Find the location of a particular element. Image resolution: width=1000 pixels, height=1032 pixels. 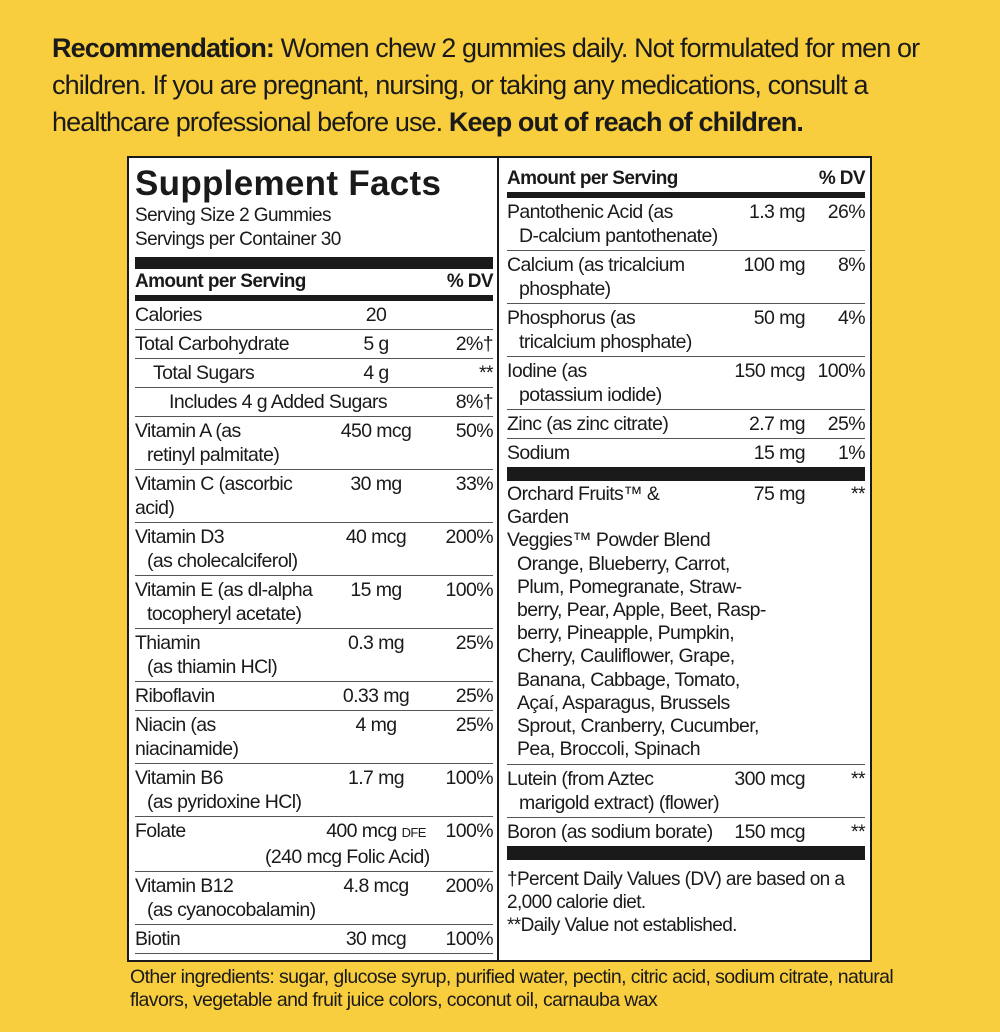

nutrient-row: Riboflavin 0.33 mg 25% is located at coordinates (314, 696).